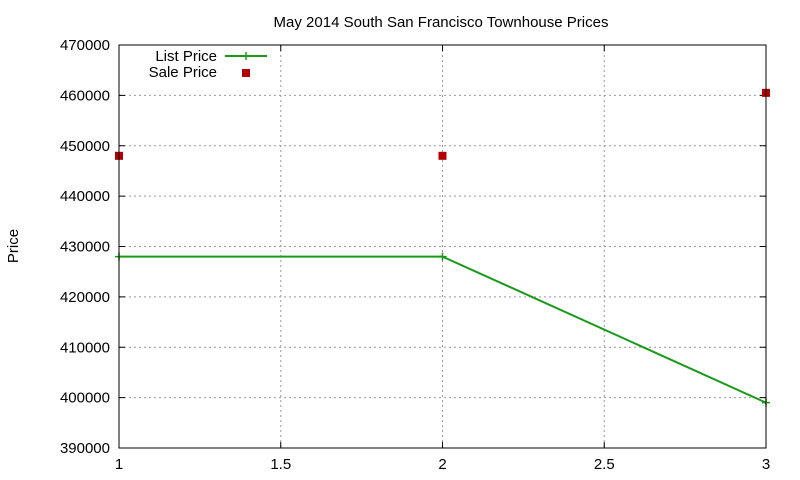  Describe the element at coordinates (85, 45) in the screenshot. I see `y-tick-label: 470000` at that location.